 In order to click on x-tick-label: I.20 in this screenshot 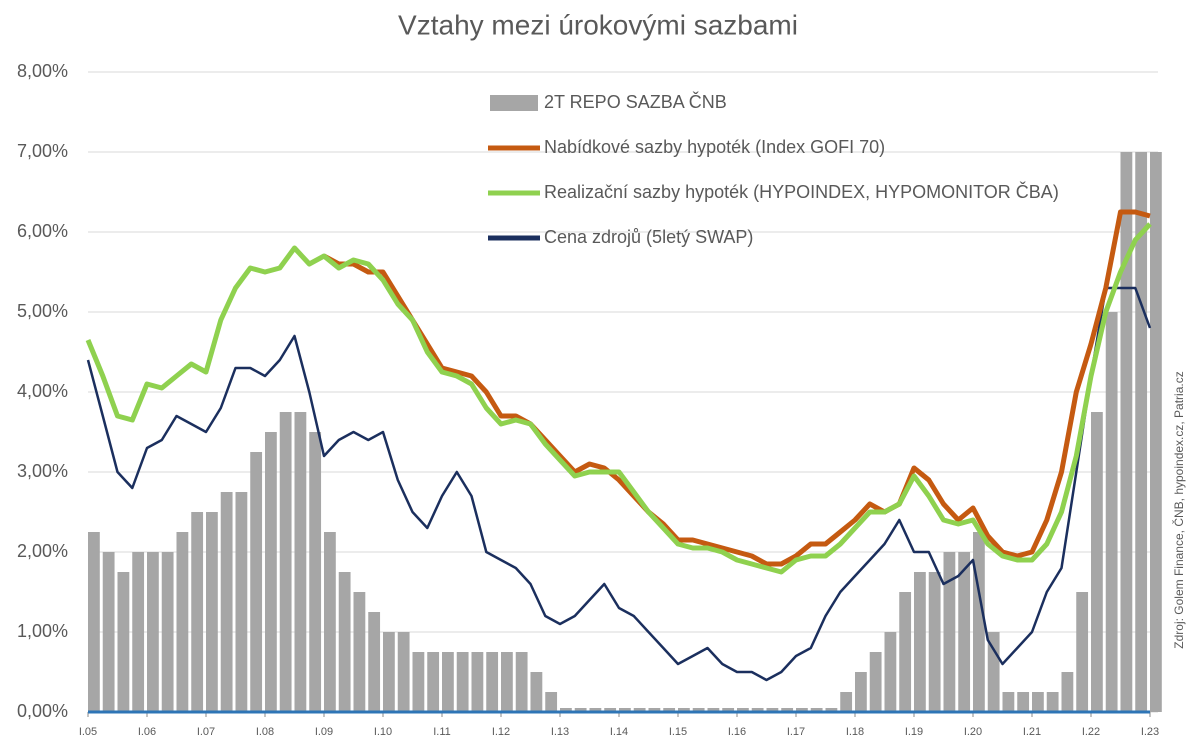, I will do `click(973, 732)`.